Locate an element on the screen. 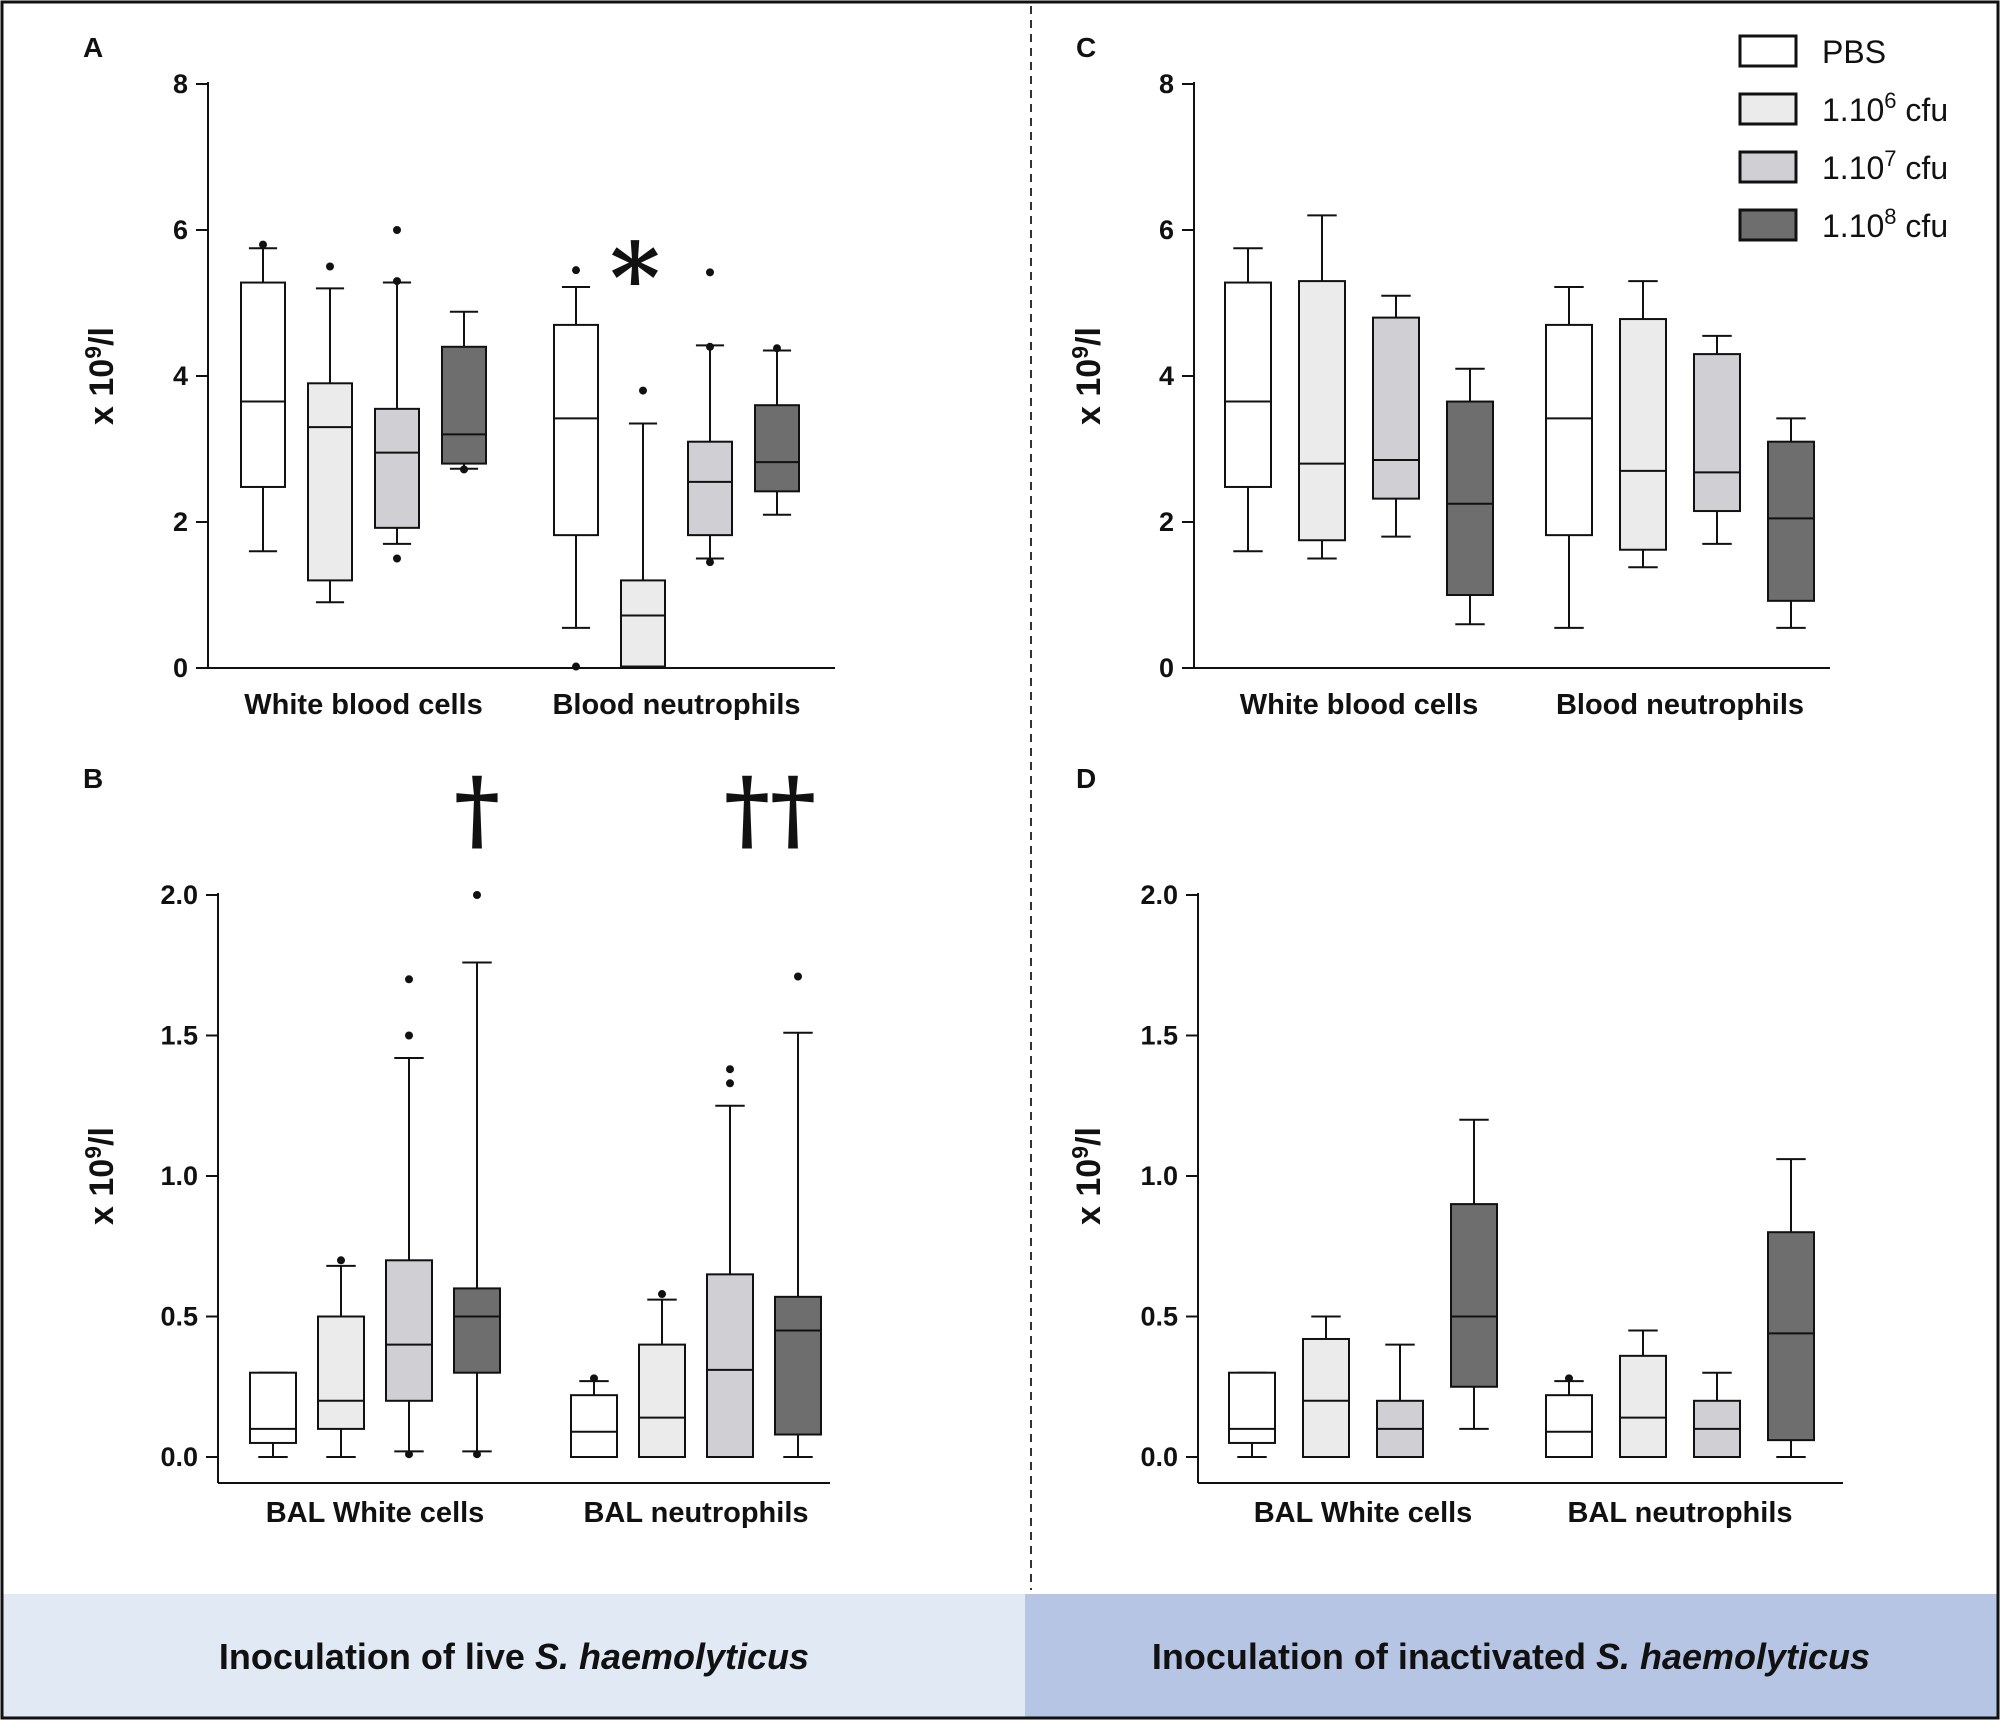 Image resolution: width=2000 pixels, height=1722 pixels. x-category-label: BAL neutrophils is located at coordinates (695, 1513).